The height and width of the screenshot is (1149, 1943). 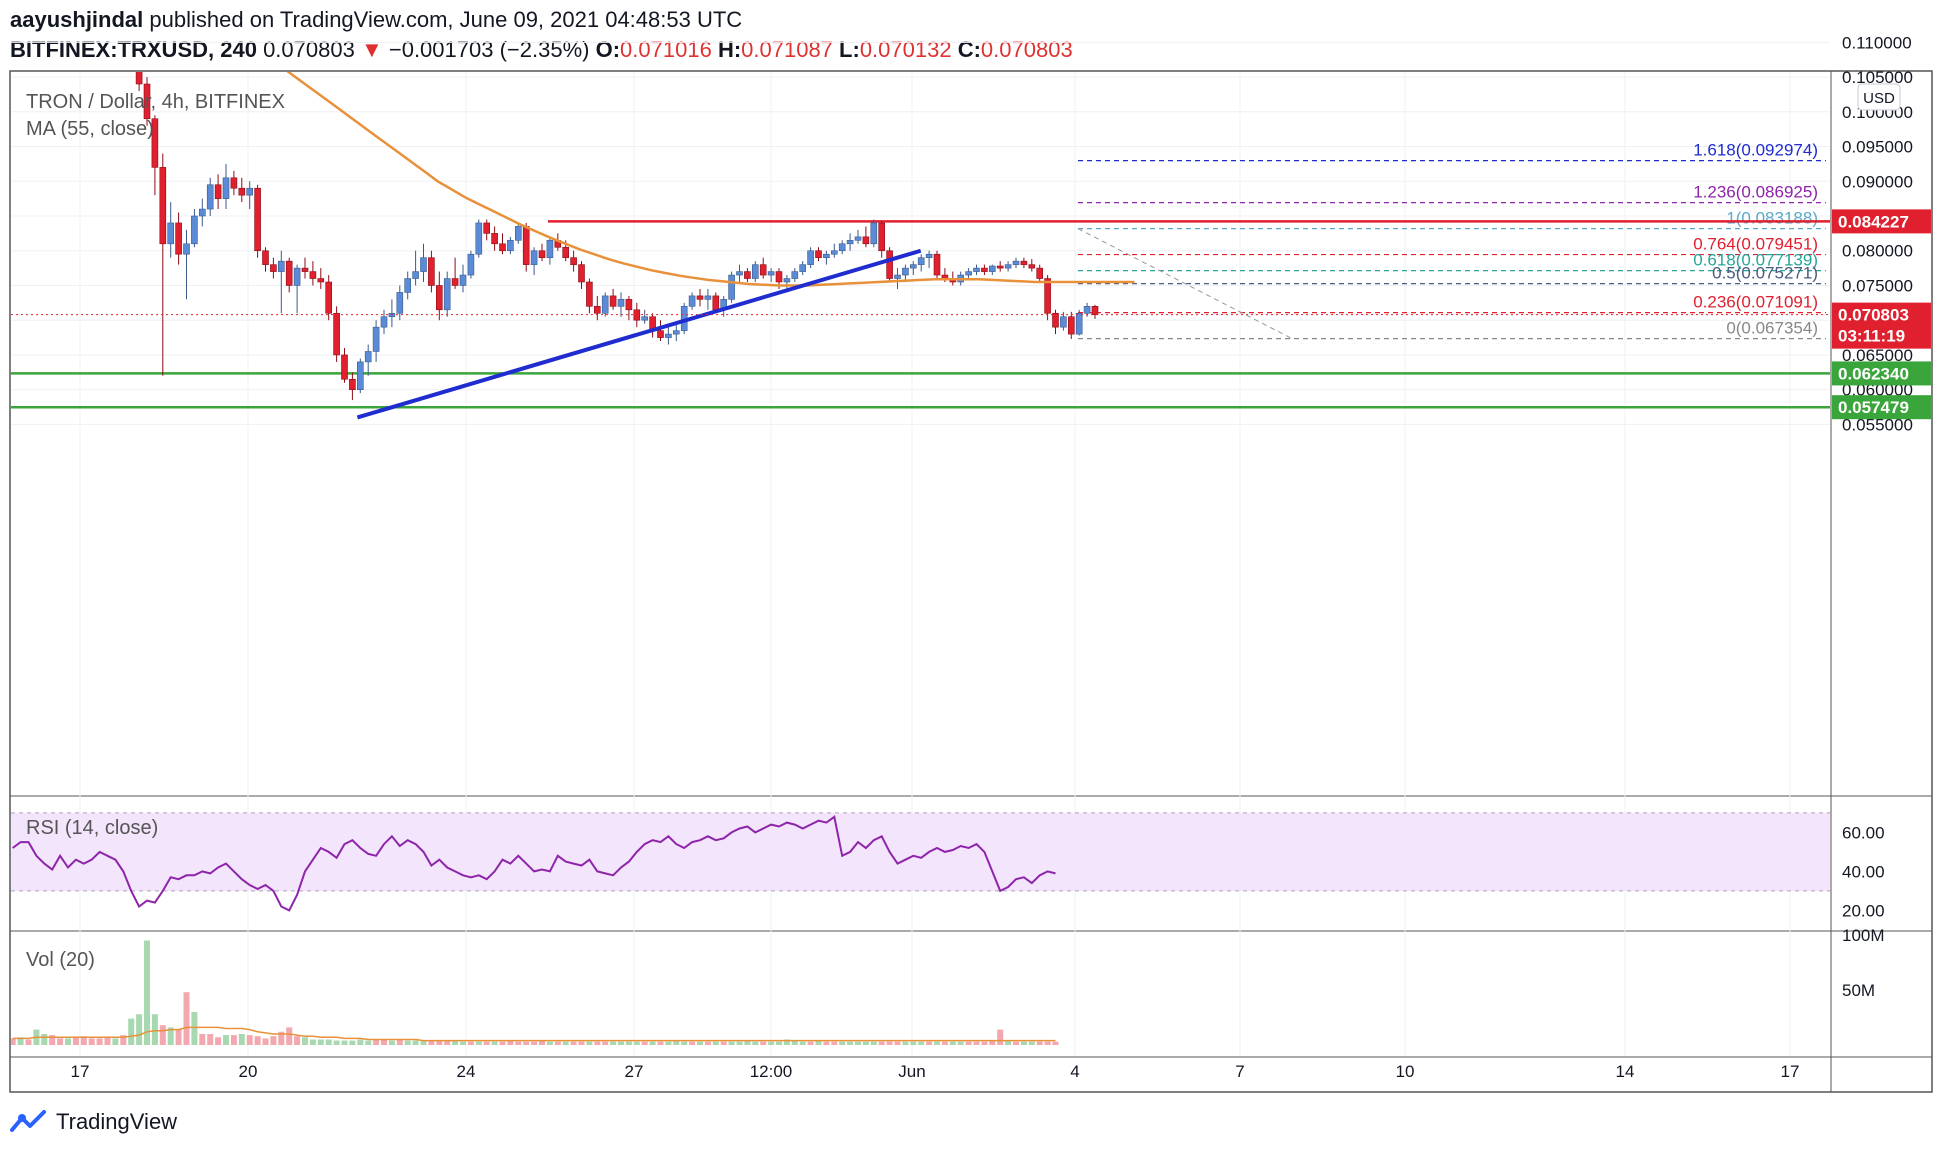 I want to click on price-tick-label: 0.055000, so click(x=1877, y=424).